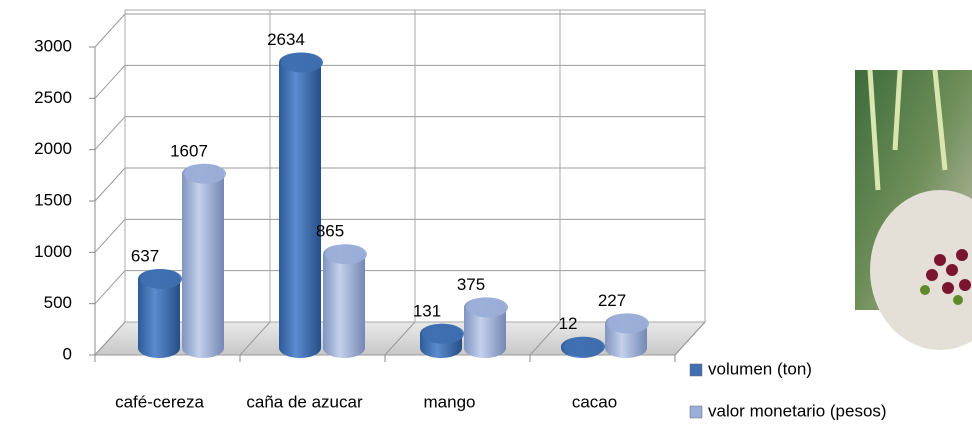 This screenshot has width=972, height=432. What do you see at coordinates (304, 401) in the screenshot?
I see `x-tick-label: caña de azucar` at bounding box center [304, 401].